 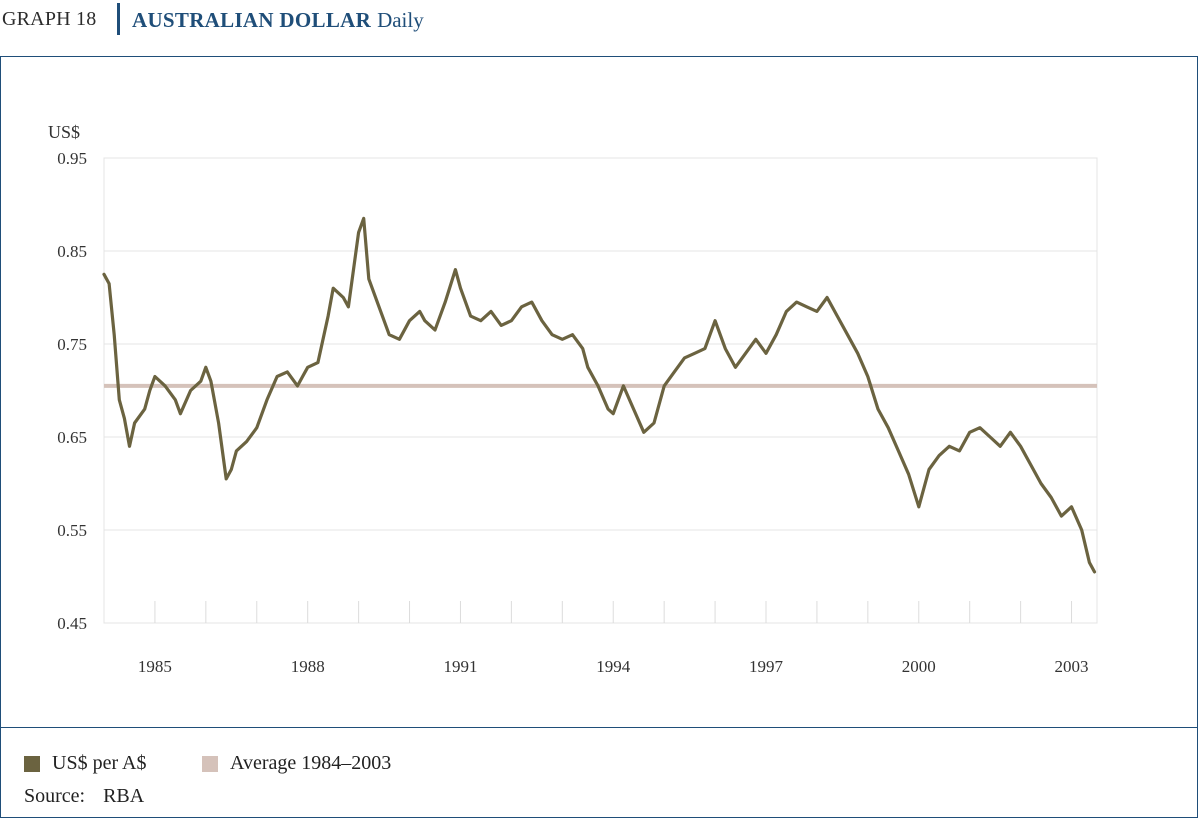 What do you see at coordinates (72, 158) in the screenshot?
I see `y-tick-label: 0.95` at bounding box center [72, 158].